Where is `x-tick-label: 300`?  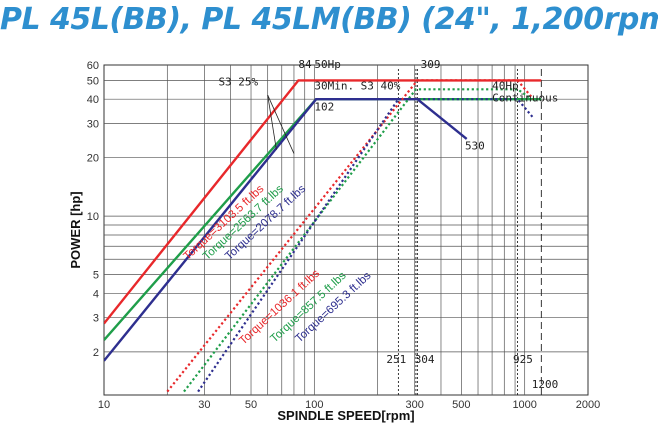 x-tick-label: 300 is located at coordinates (415, 405).